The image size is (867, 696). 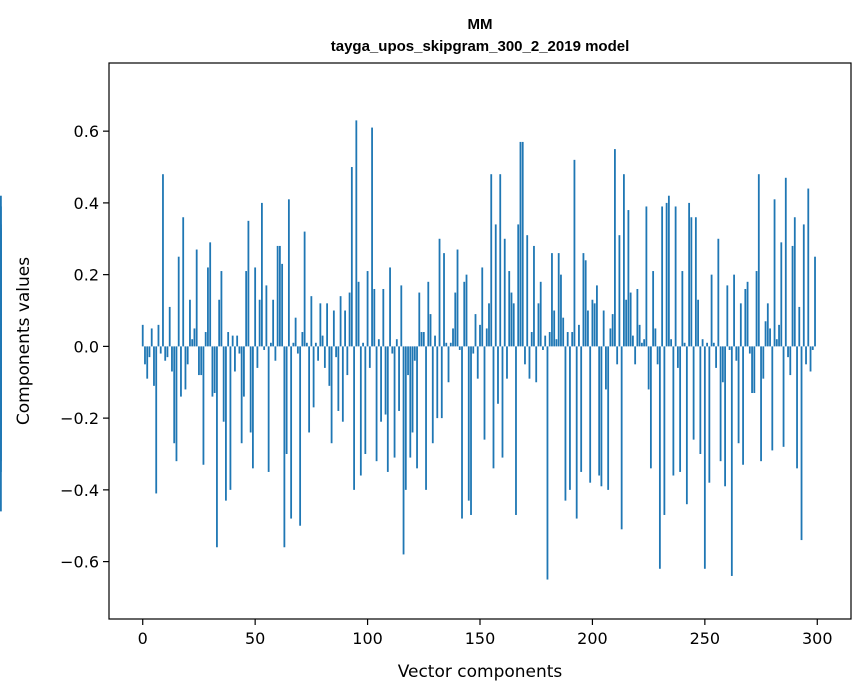 What do you see at coordinates (79, 418) in the screenshot?
I see `y-tick-label: −0.2` at bounding box center [79, 418].